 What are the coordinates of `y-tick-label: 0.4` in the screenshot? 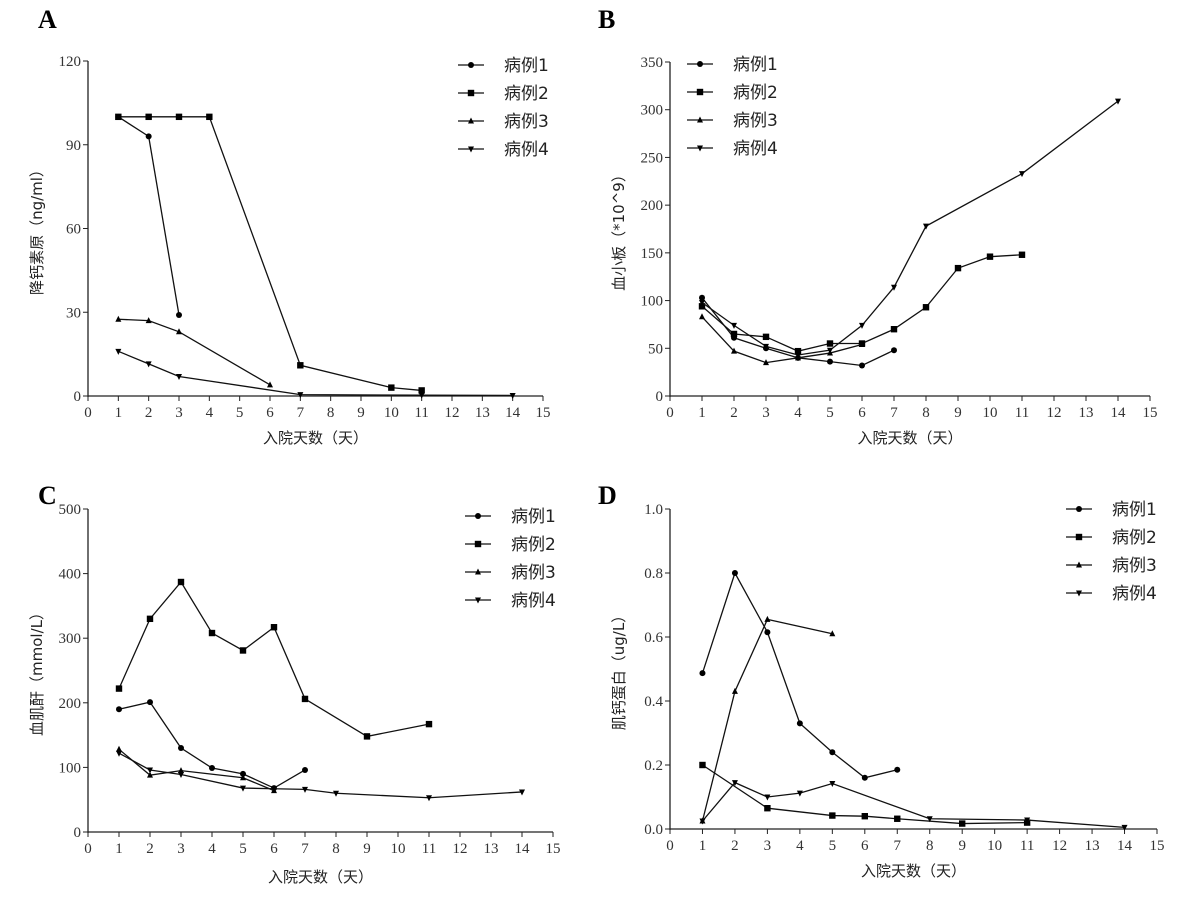 It's located at (653, 702).